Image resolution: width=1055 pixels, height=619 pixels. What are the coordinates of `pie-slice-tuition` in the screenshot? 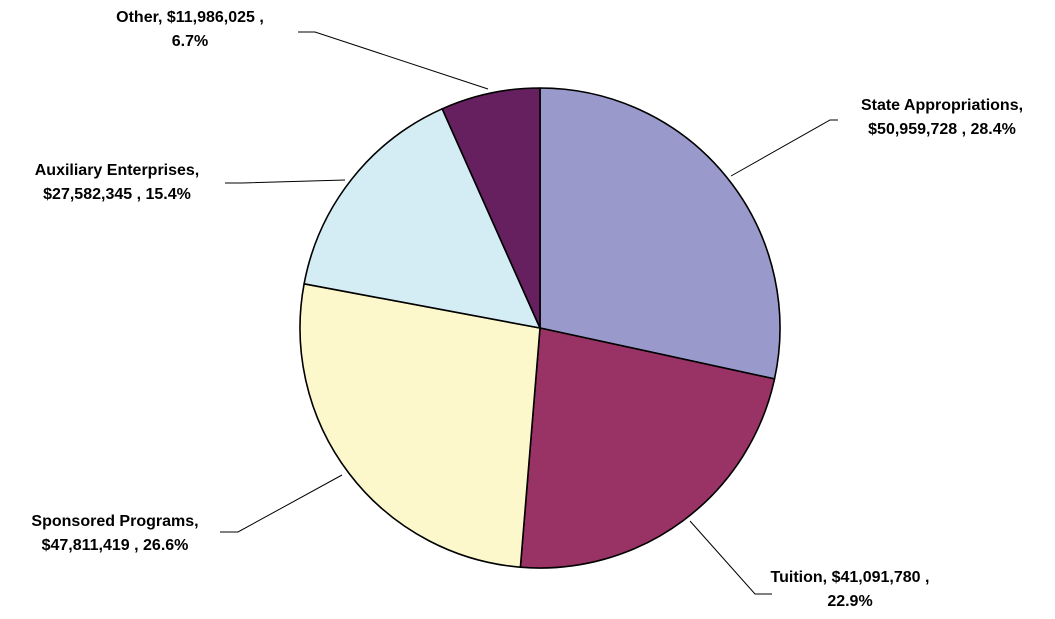 It's located at (647, 448).